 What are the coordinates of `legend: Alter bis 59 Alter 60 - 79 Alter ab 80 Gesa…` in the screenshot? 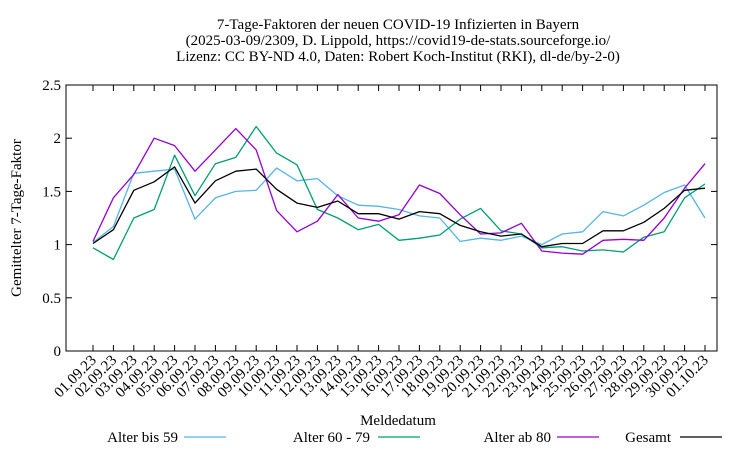 It's located at (414, 438).